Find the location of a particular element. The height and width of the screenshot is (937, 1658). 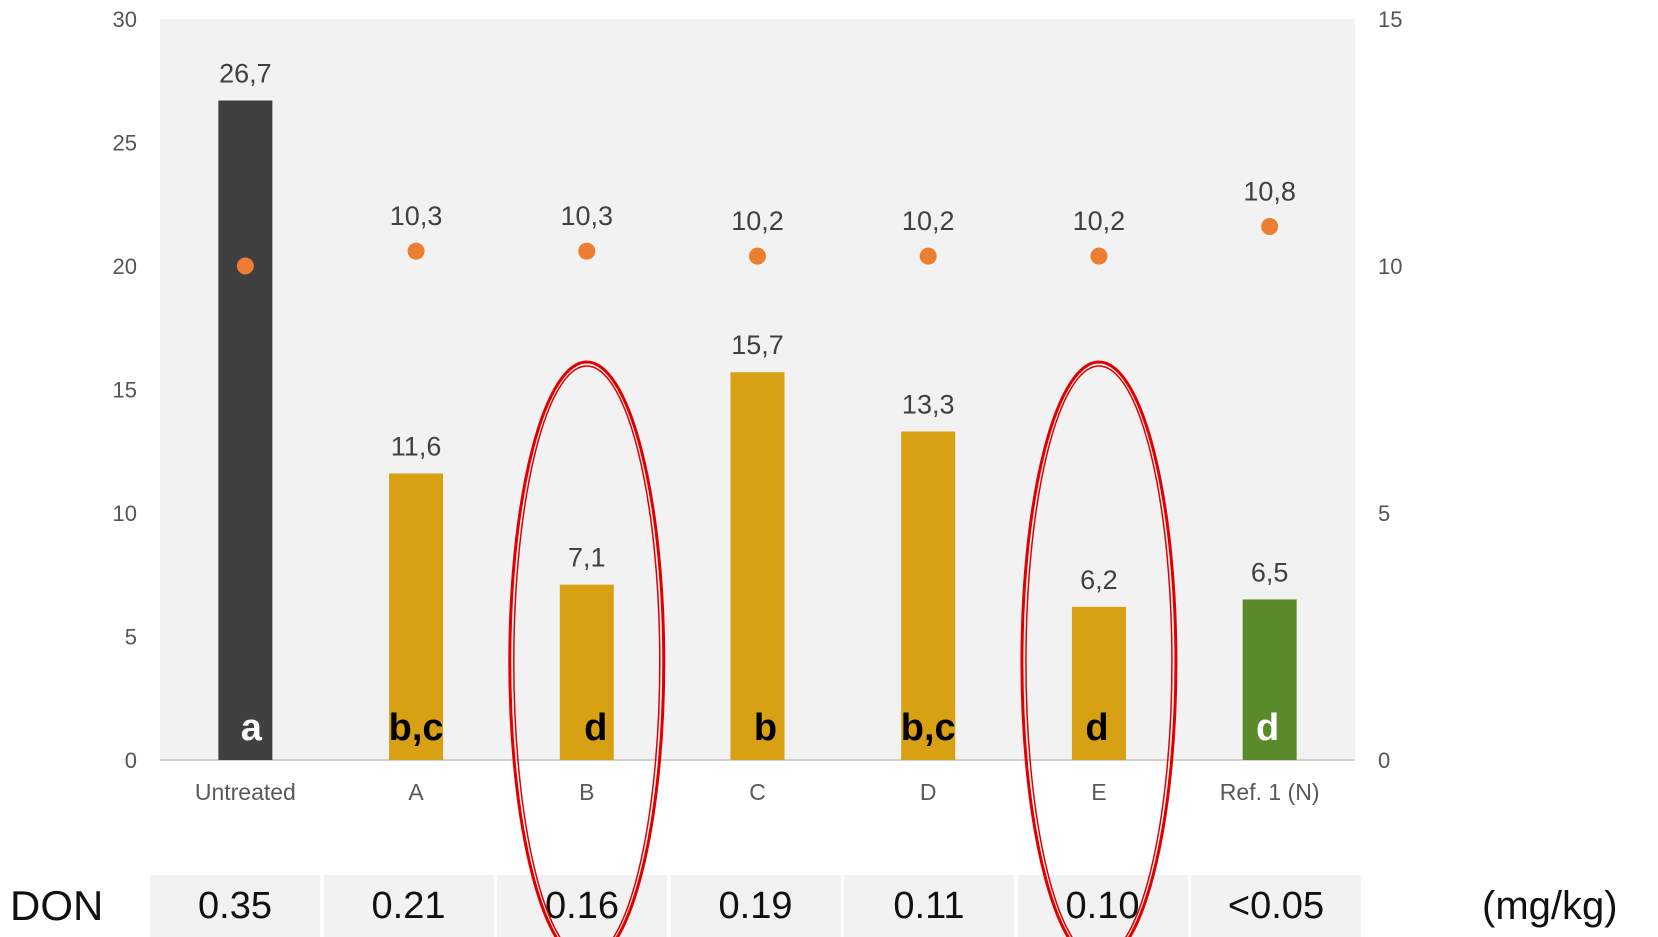

significance-letter: b is located at coordinates (765, 728).